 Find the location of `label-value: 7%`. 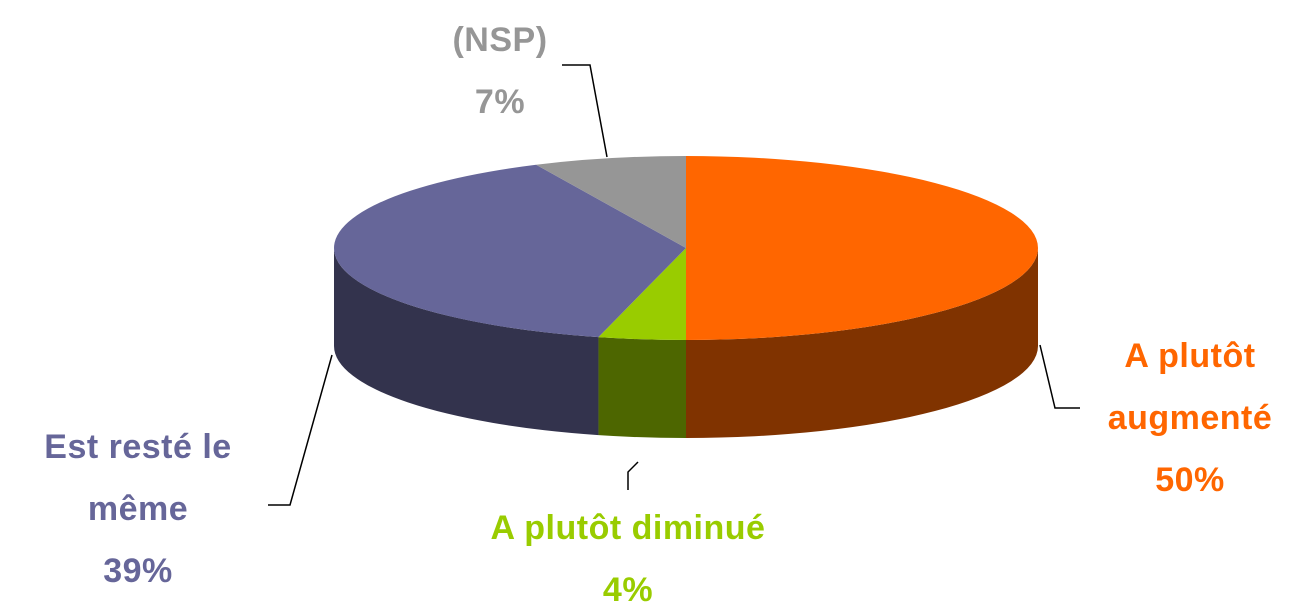

label-value: 7% is located at coordinates (500, 102).